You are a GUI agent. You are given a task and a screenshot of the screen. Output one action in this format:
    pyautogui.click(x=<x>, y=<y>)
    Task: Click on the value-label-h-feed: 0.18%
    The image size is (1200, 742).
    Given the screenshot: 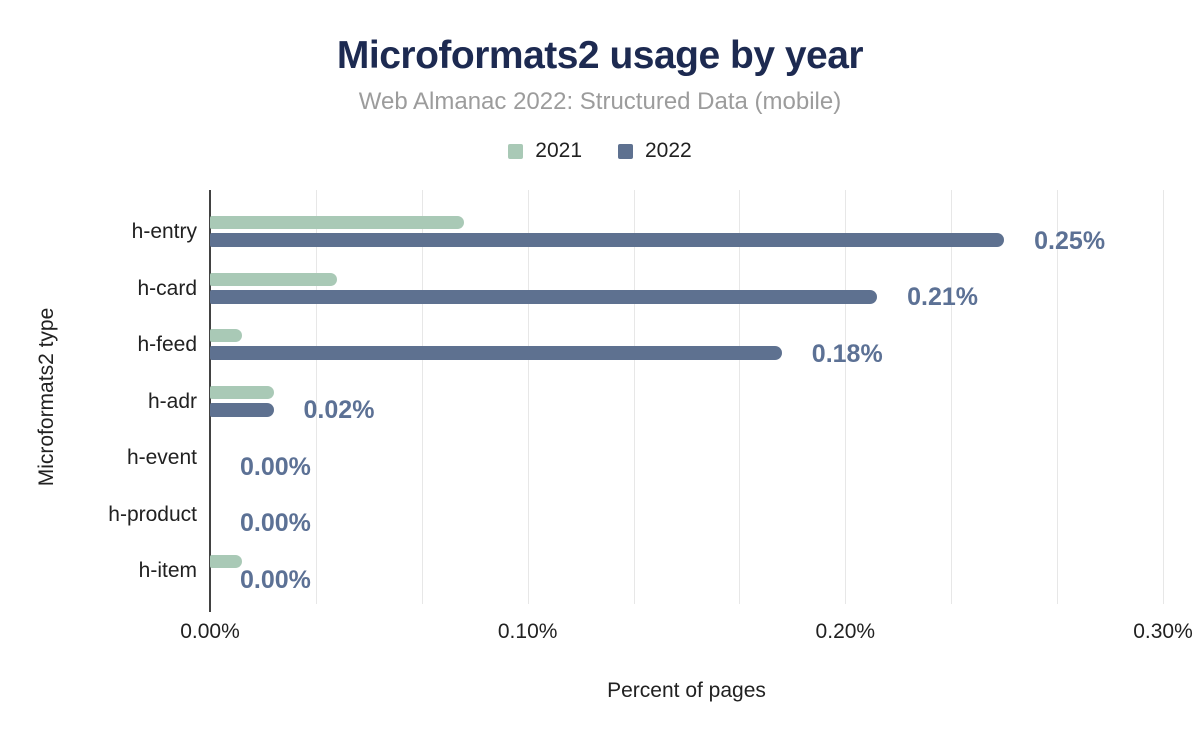 What is the action you would take?
    pyautogui.click(x=847, y=353)
    